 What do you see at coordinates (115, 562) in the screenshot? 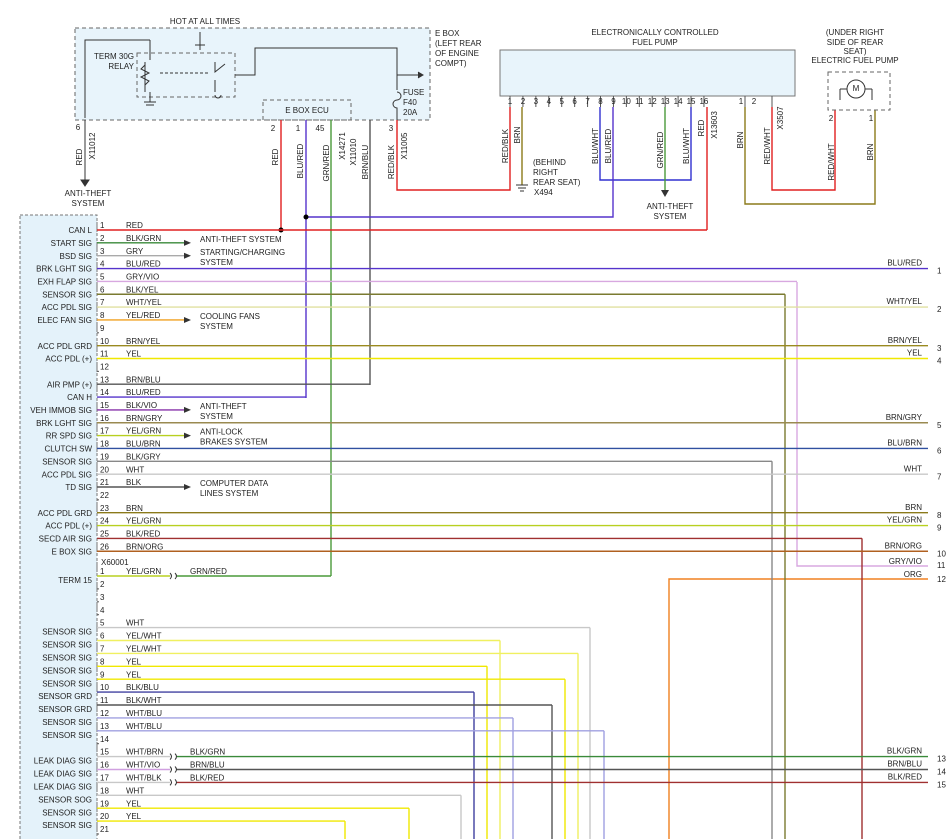
I see `label: X60001` at bounding box center [115, 562].